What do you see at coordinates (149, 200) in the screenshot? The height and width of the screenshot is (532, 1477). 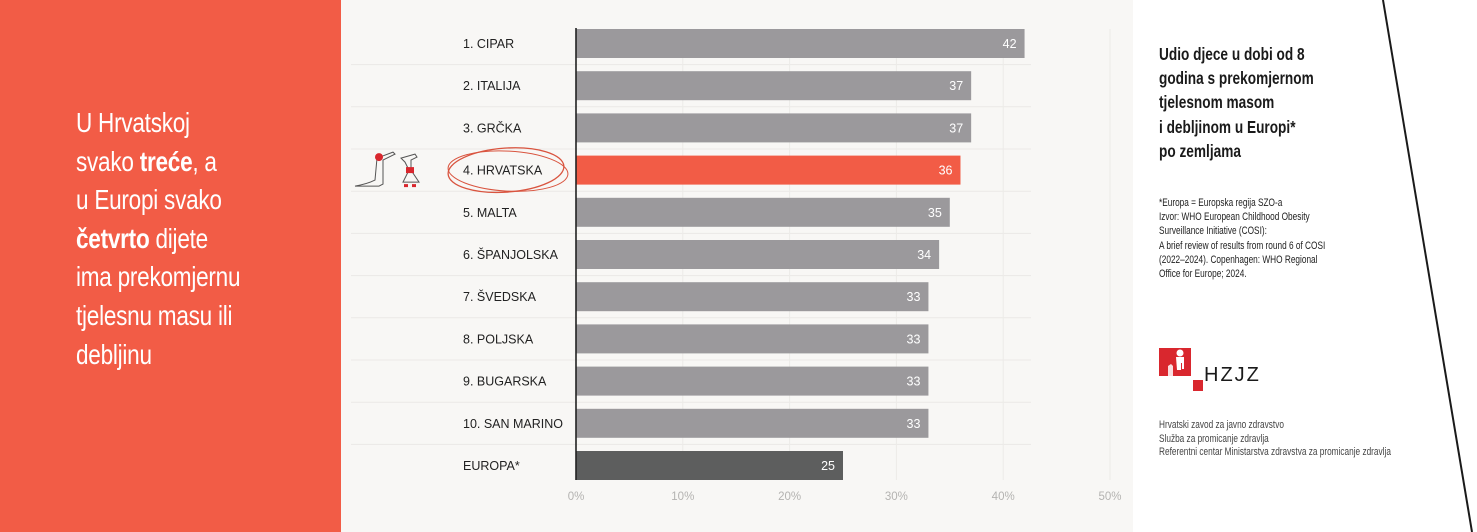 I see `headline-fragment: u Europi svako` at bounding box center [149, 200].